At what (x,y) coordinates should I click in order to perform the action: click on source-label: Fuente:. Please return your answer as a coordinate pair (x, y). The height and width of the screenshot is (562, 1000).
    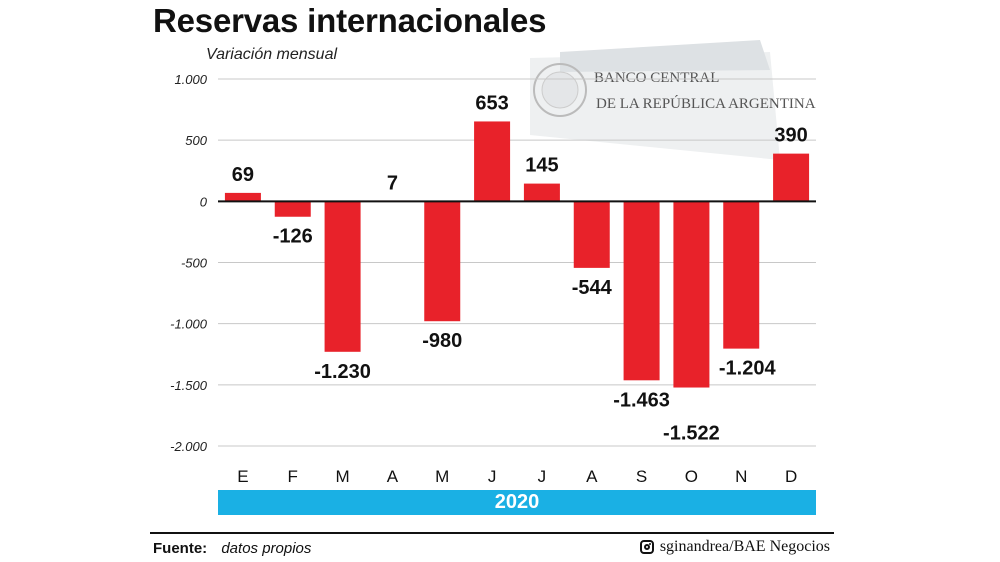
    Looking at the image, I should click on (180, 548).